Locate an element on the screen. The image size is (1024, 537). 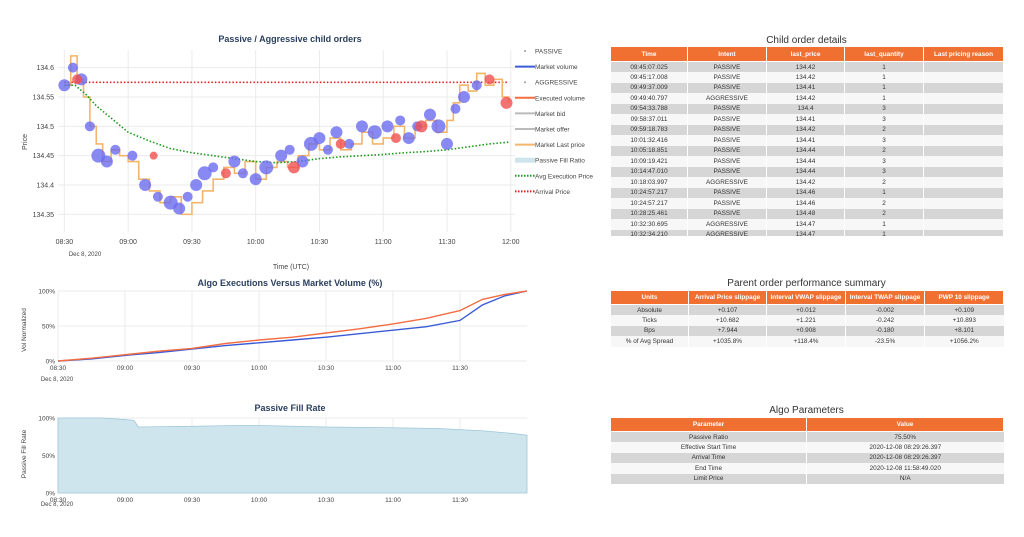
price-chart-x-ticks: 08:30 09:00 09:30 10:00 10:30 11:00 11:30 12:00 is located at coordinates (288, 242).